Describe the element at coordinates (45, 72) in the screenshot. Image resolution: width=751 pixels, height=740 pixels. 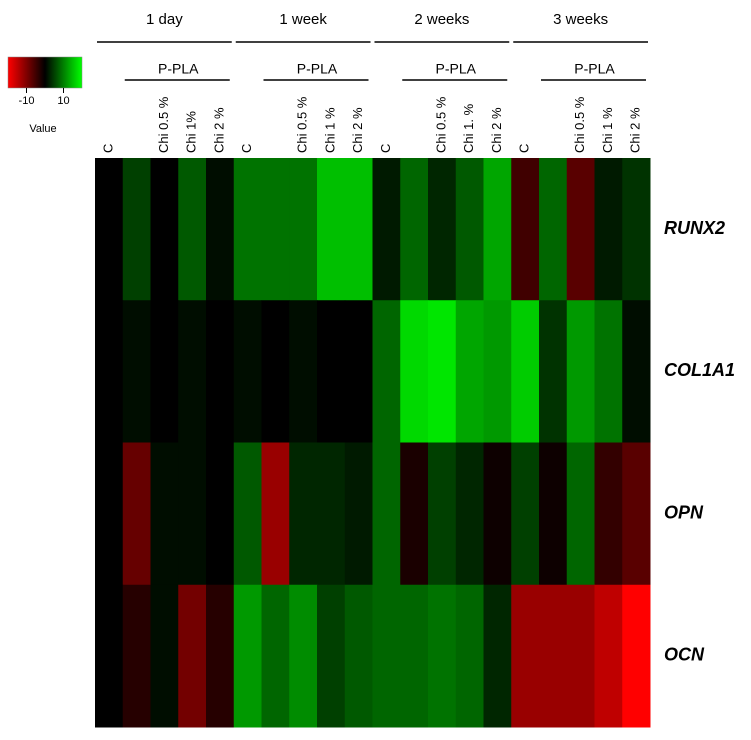
I see `legend-colorbar` at that location.